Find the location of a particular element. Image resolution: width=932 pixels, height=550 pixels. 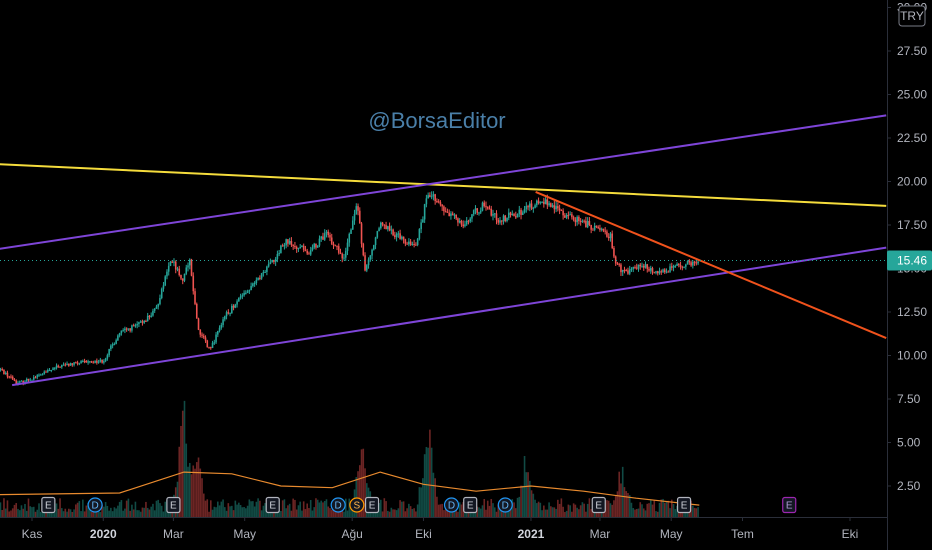

marker-label: D is located at coordinates (451, 506).